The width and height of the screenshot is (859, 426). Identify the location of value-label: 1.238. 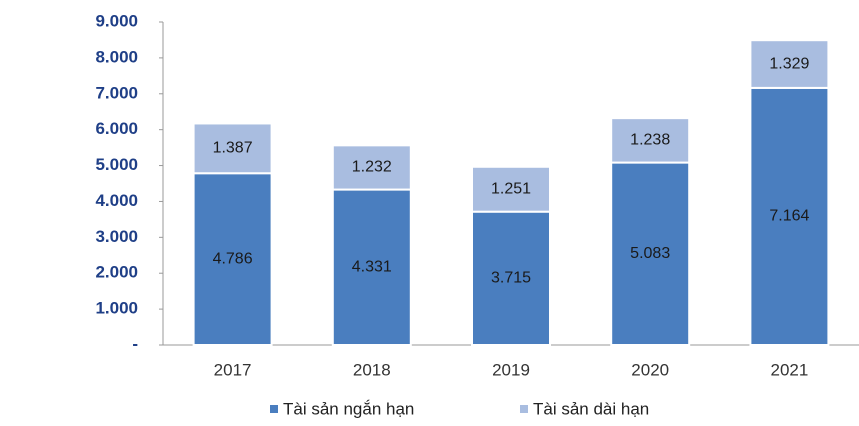
(650, 140).